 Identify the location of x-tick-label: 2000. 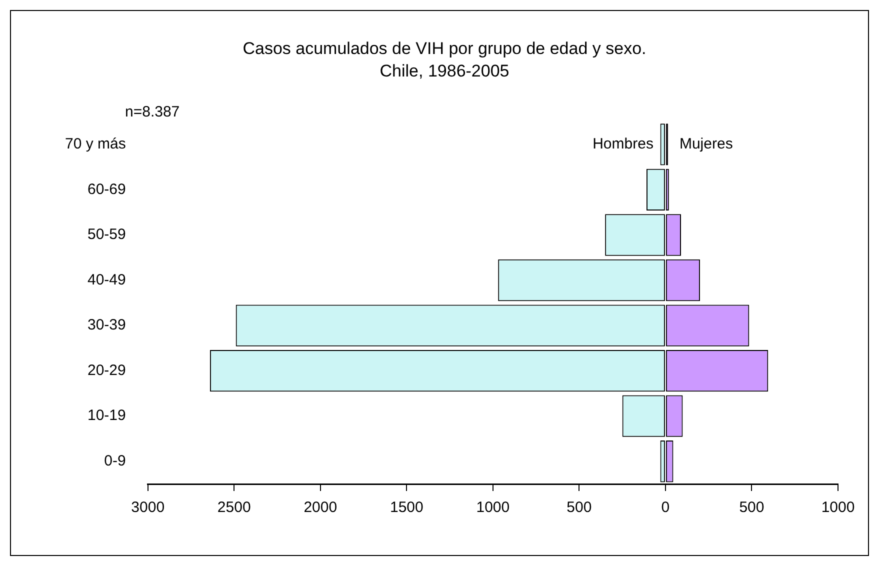
(321, 507).